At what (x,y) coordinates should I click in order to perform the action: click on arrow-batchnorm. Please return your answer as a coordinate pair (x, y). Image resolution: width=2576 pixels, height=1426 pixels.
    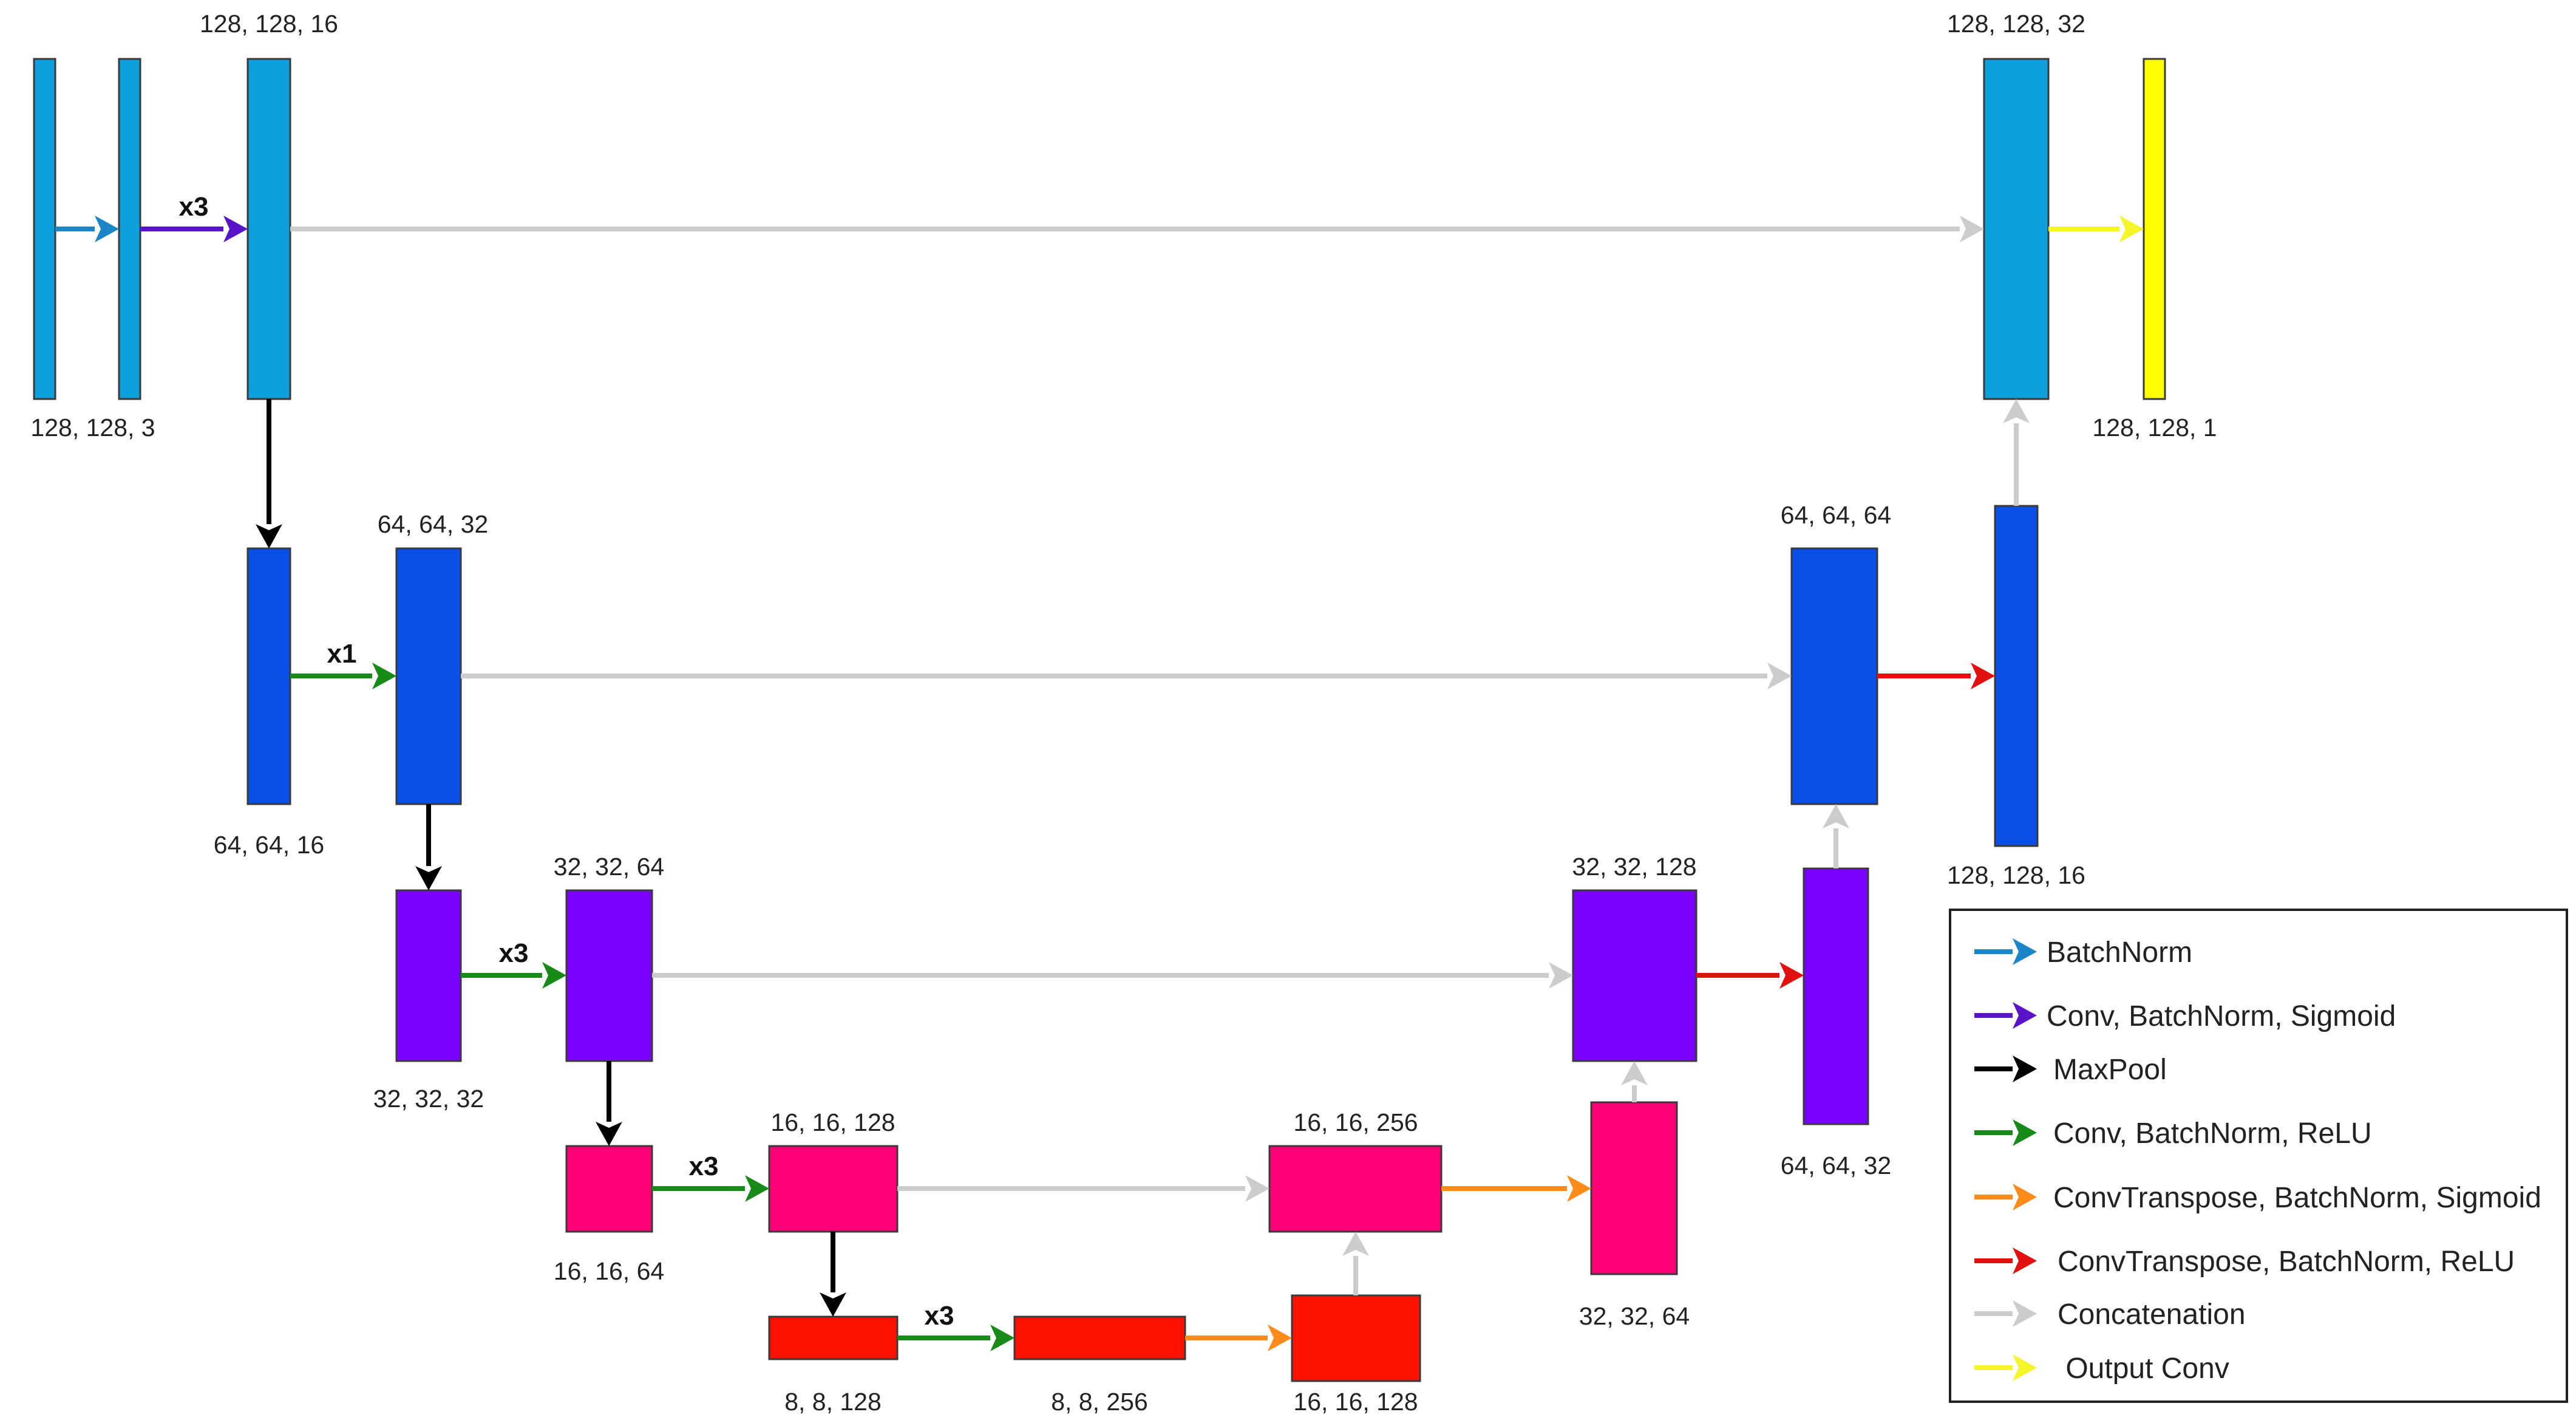
    Looking at the image, I should click on (87, 229).